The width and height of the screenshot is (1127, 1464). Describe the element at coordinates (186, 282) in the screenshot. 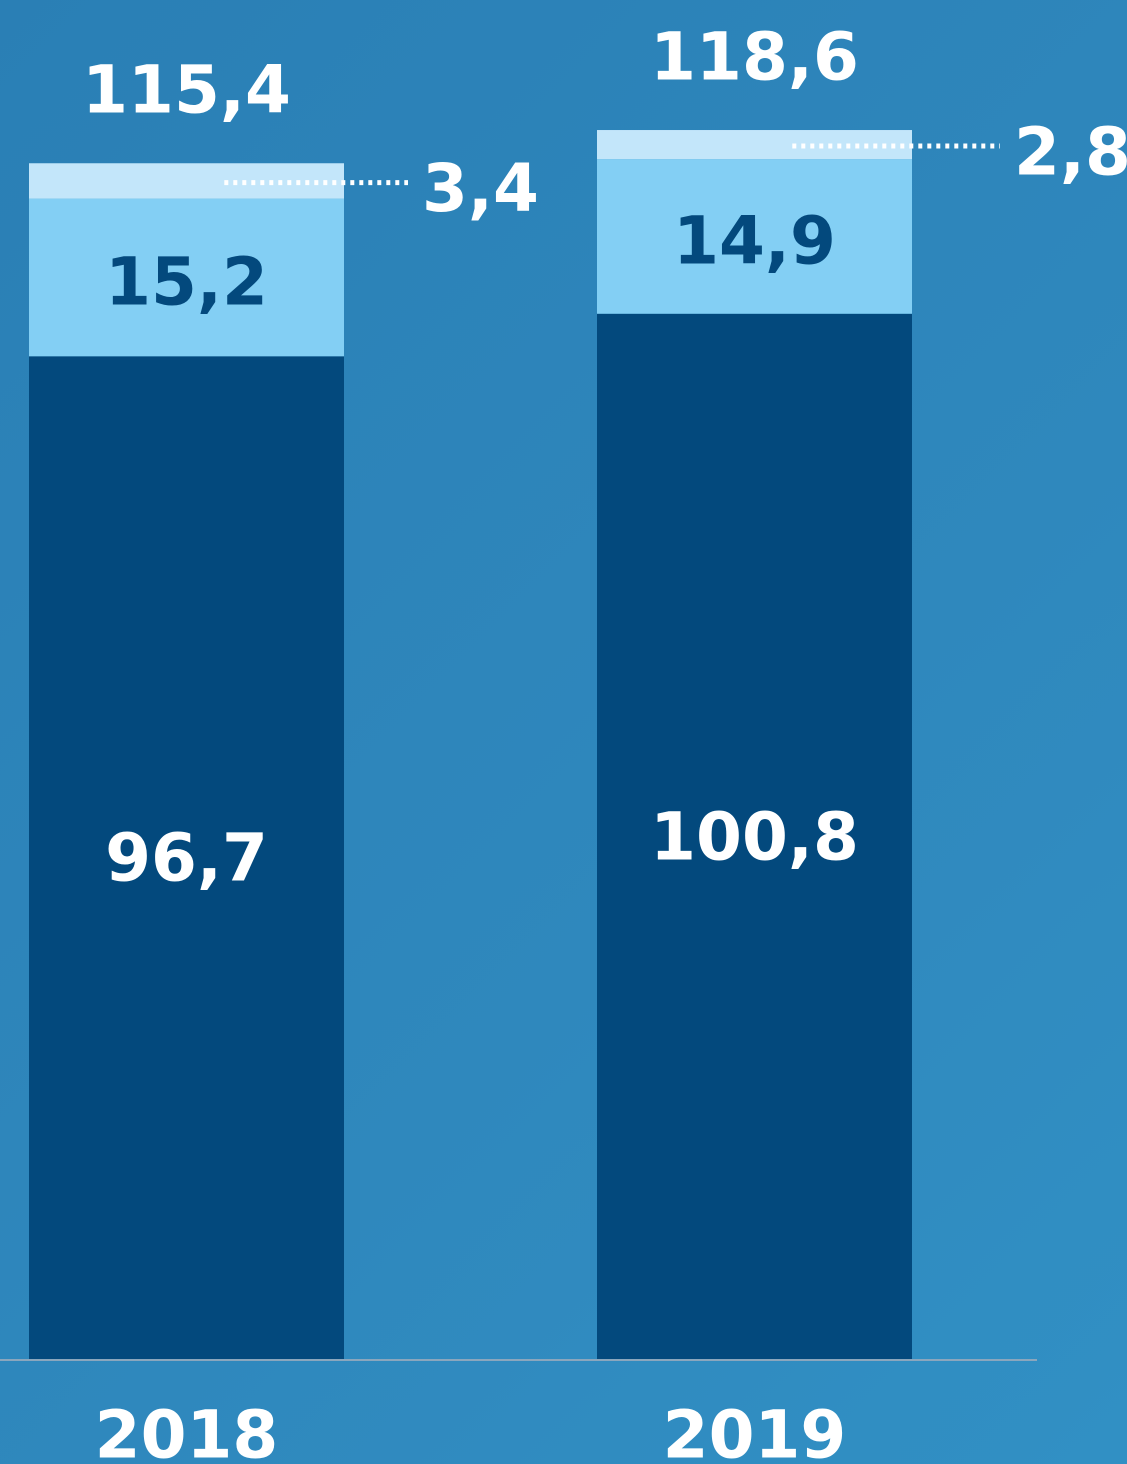

I see `value-label-2018-1: 15,2` at that location.